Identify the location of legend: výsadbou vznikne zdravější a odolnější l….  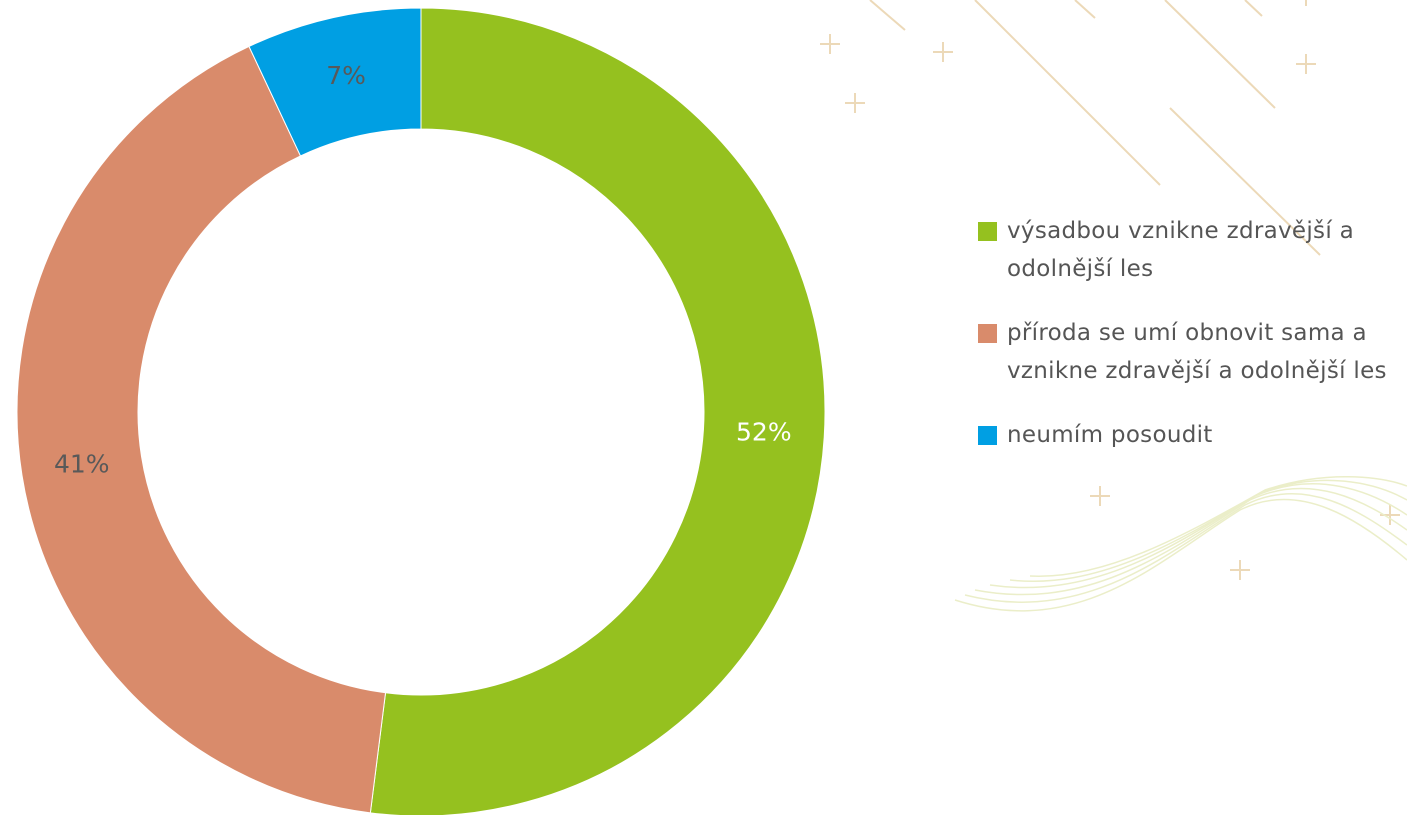
(1188, 346).